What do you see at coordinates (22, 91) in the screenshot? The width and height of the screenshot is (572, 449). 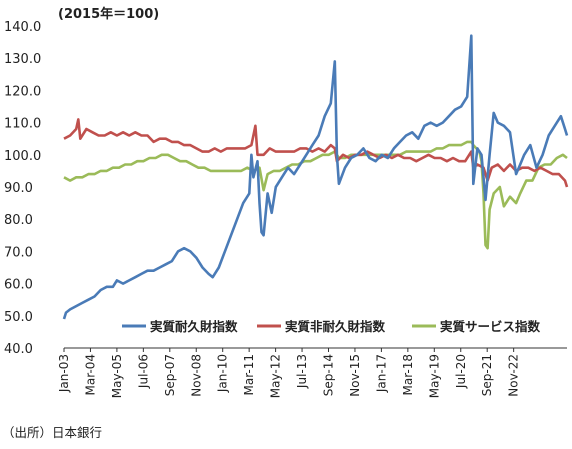 I see `y-tick-label: 120.0` at bounding box center [22, 91].